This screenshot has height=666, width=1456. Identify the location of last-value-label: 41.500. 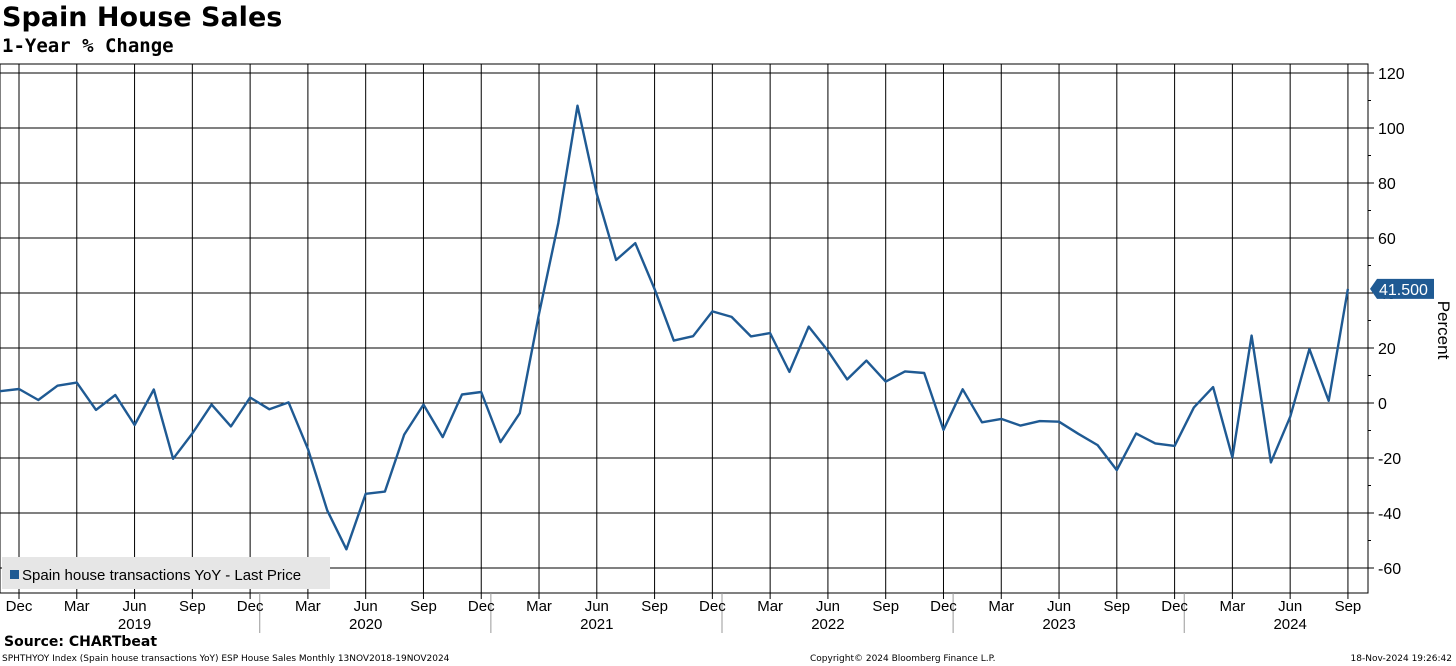
(1403, 290).